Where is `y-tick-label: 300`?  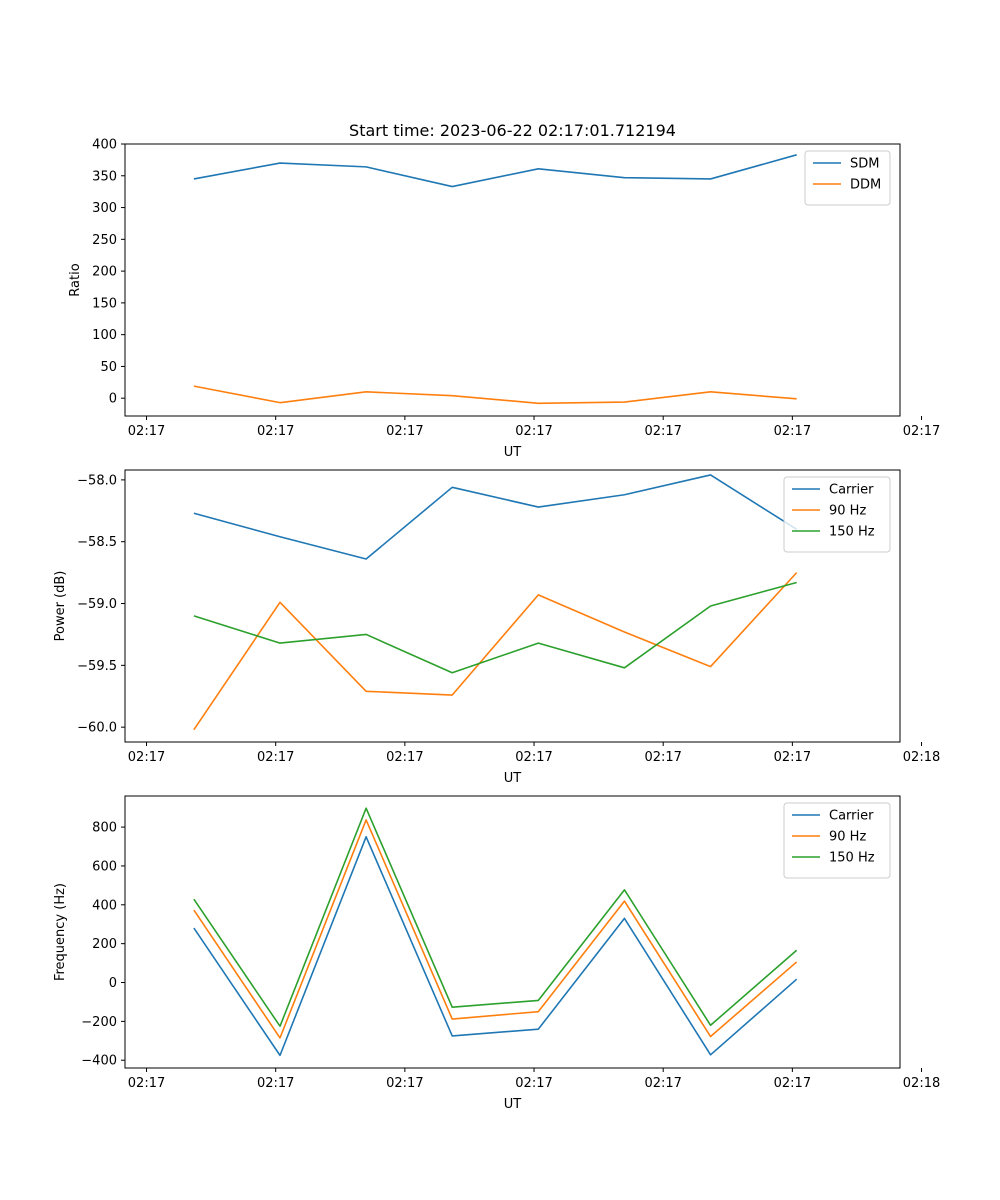
y-tick-label: 300 is located at coordinates (104, 208).